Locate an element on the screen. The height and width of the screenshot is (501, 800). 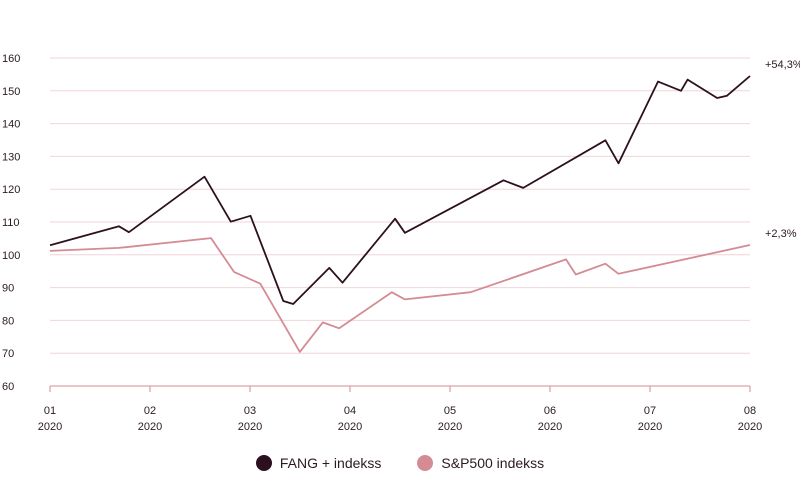
legend-label-sp500: S&P500 indekss is located at coordinates (493, 463).